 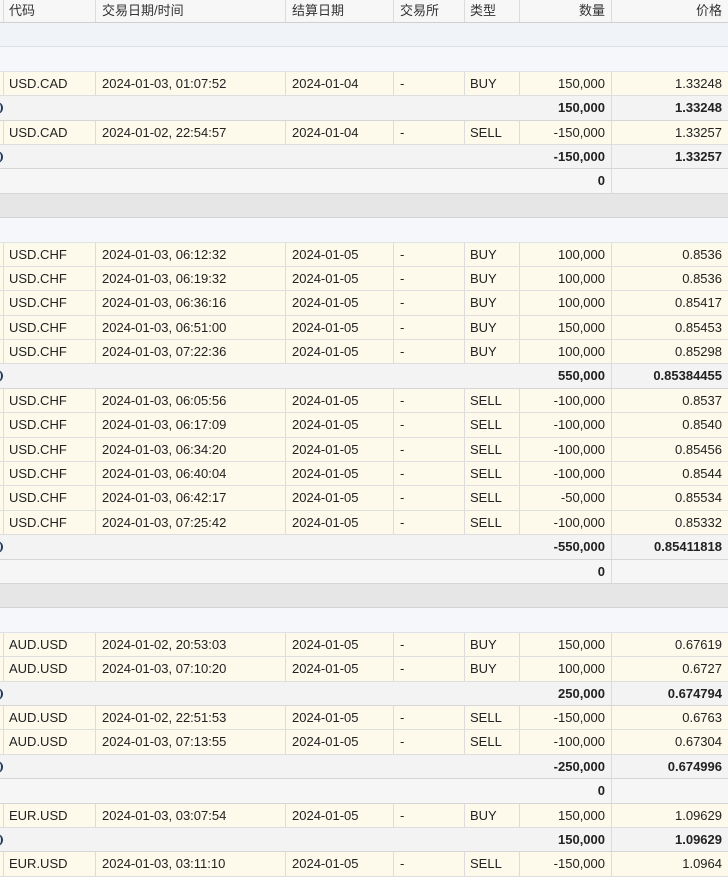 I want to click on cell-type: SELL, so click(x=492, y=425).